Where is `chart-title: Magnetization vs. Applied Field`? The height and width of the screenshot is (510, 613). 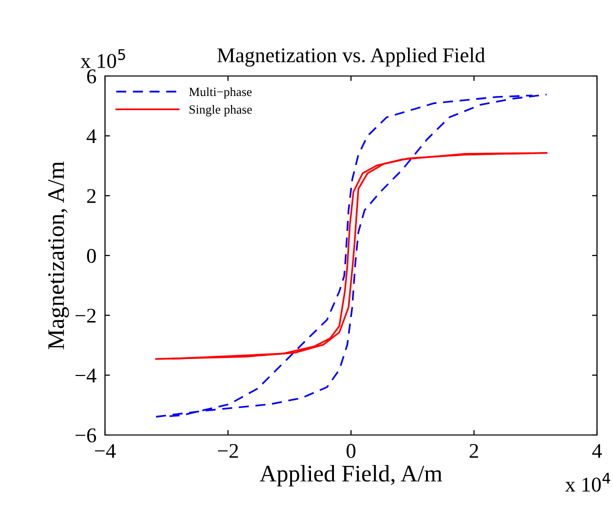
chart-title: Magnetization vs. Applied Field is located at coordinates (351, 57).